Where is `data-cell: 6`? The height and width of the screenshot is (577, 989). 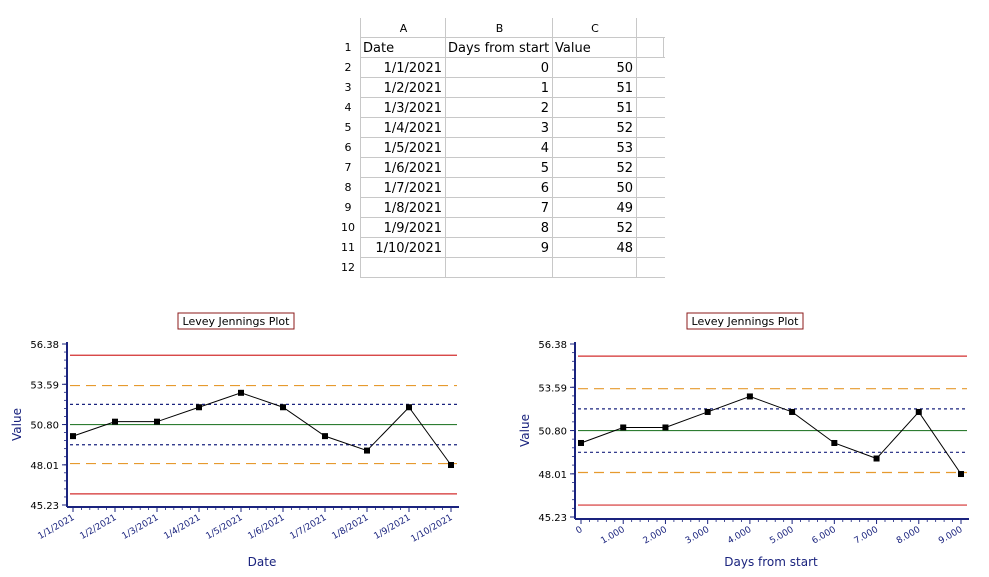 data-cell: 6 is located at coordinates (544, 188).